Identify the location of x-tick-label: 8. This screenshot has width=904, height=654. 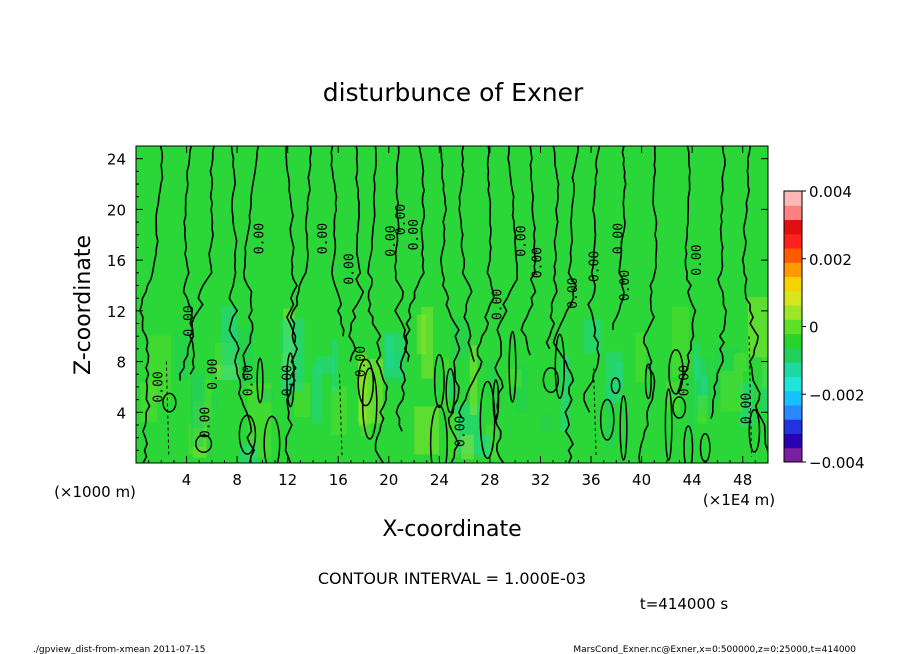
(237, 480).